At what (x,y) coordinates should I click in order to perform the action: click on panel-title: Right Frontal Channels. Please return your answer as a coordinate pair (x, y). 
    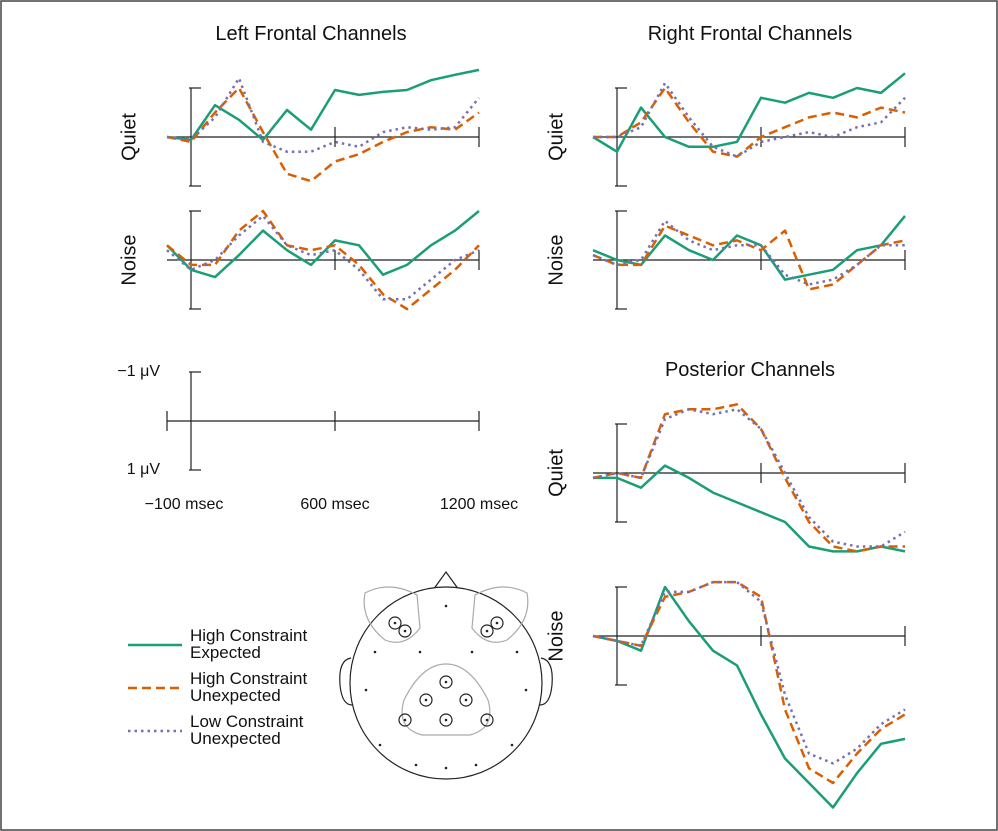
    Looking at the image, I should click on (750, 34).